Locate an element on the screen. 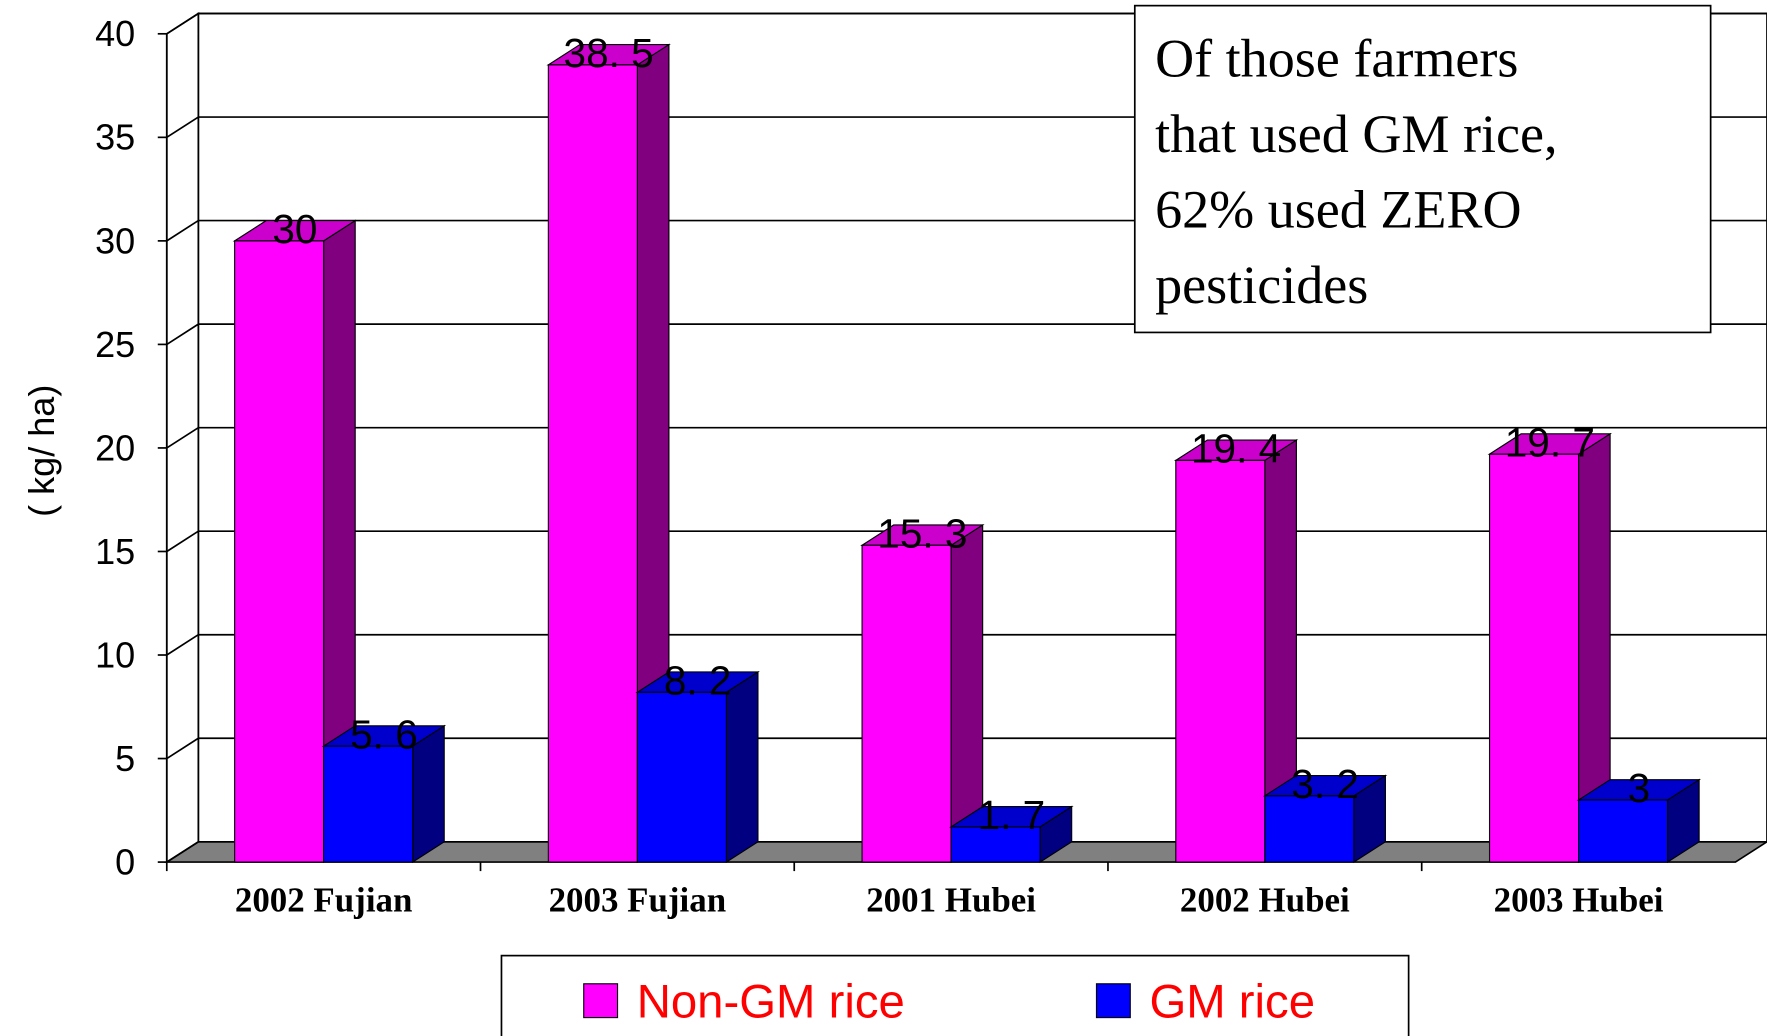 The width and height of the screenshot is (1767, 1036). annotation: pesticides is located at coordinates (1261, 285).